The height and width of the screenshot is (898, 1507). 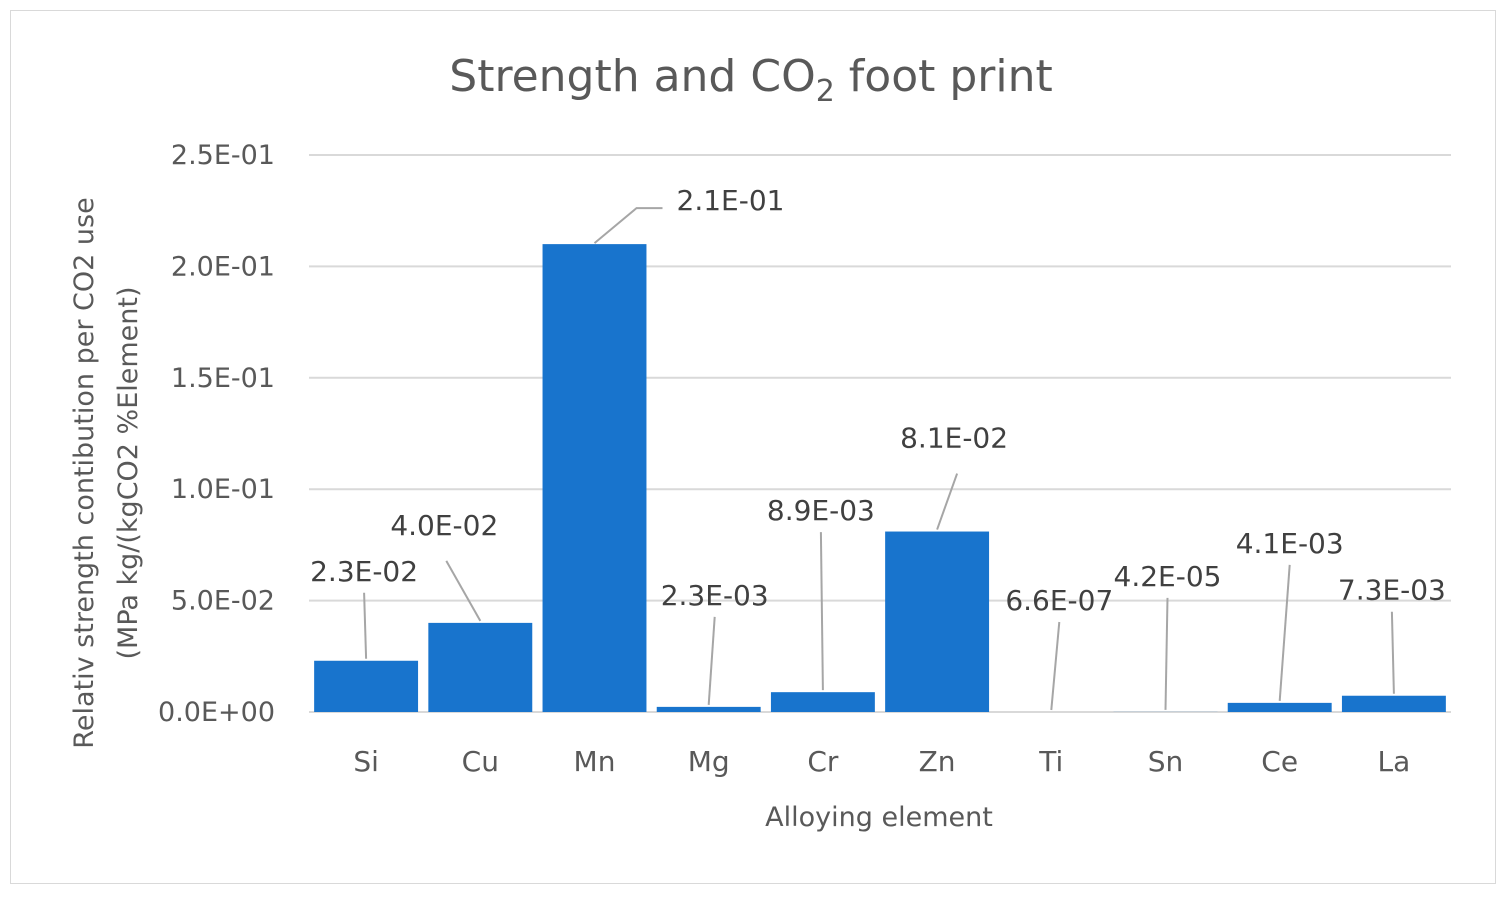 I want to click on data-label-cr: 8.9E-03, so click(x=821, y=510).